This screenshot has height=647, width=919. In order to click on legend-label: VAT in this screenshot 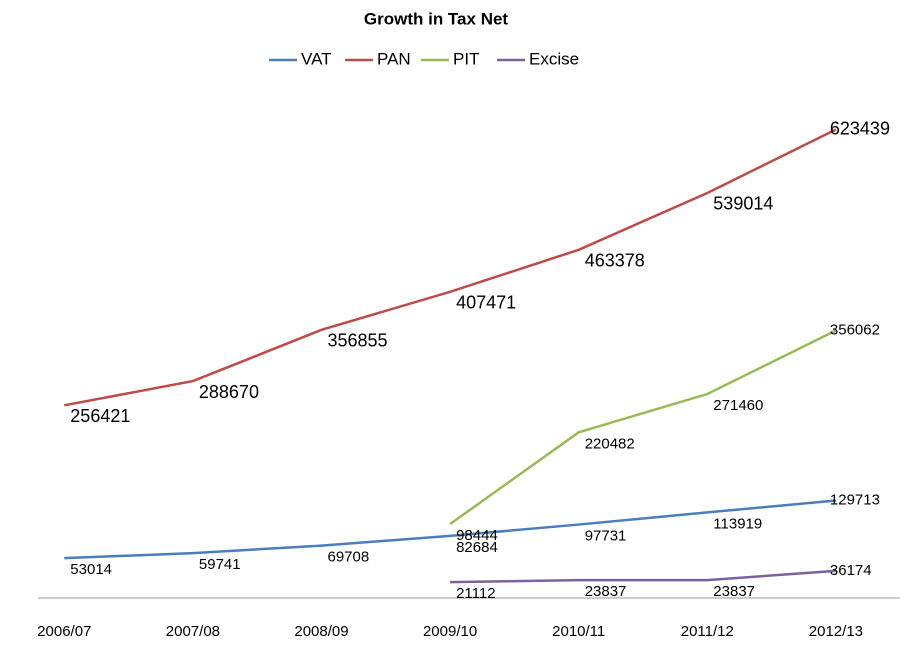, I will do `click(316, 58)`.